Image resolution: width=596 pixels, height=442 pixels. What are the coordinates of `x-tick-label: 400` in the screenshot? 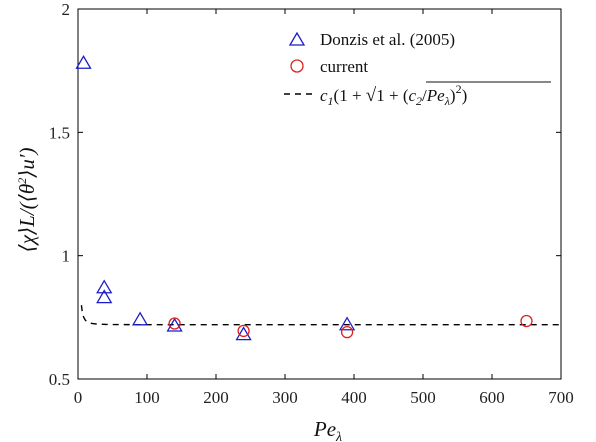 It's located at (354, 397).